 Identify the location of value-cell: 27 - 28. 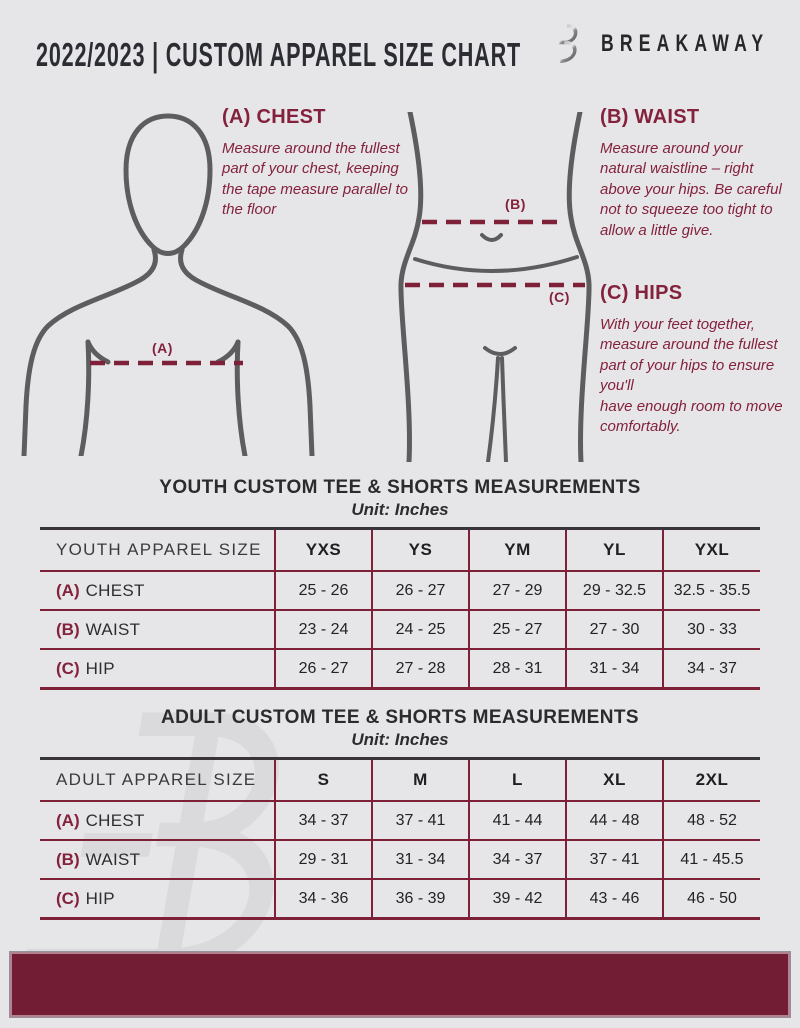
(420, 669).